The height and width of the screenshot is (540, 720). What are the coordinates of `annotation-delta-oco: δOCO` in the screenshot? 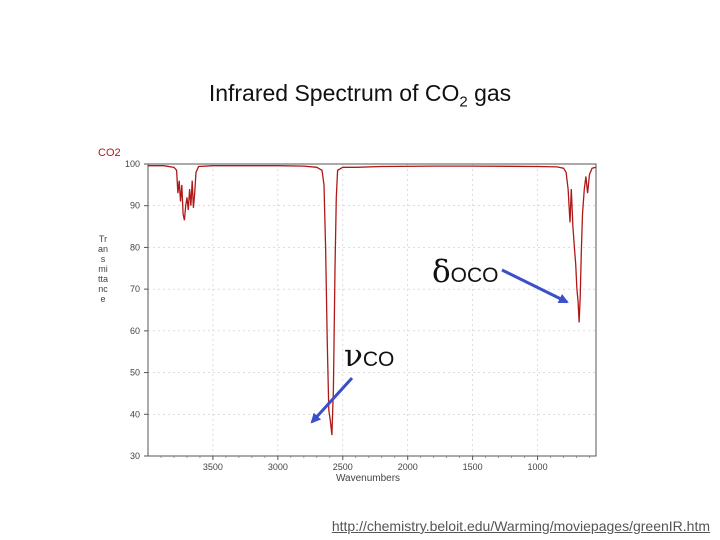 It's located at (465, 272).